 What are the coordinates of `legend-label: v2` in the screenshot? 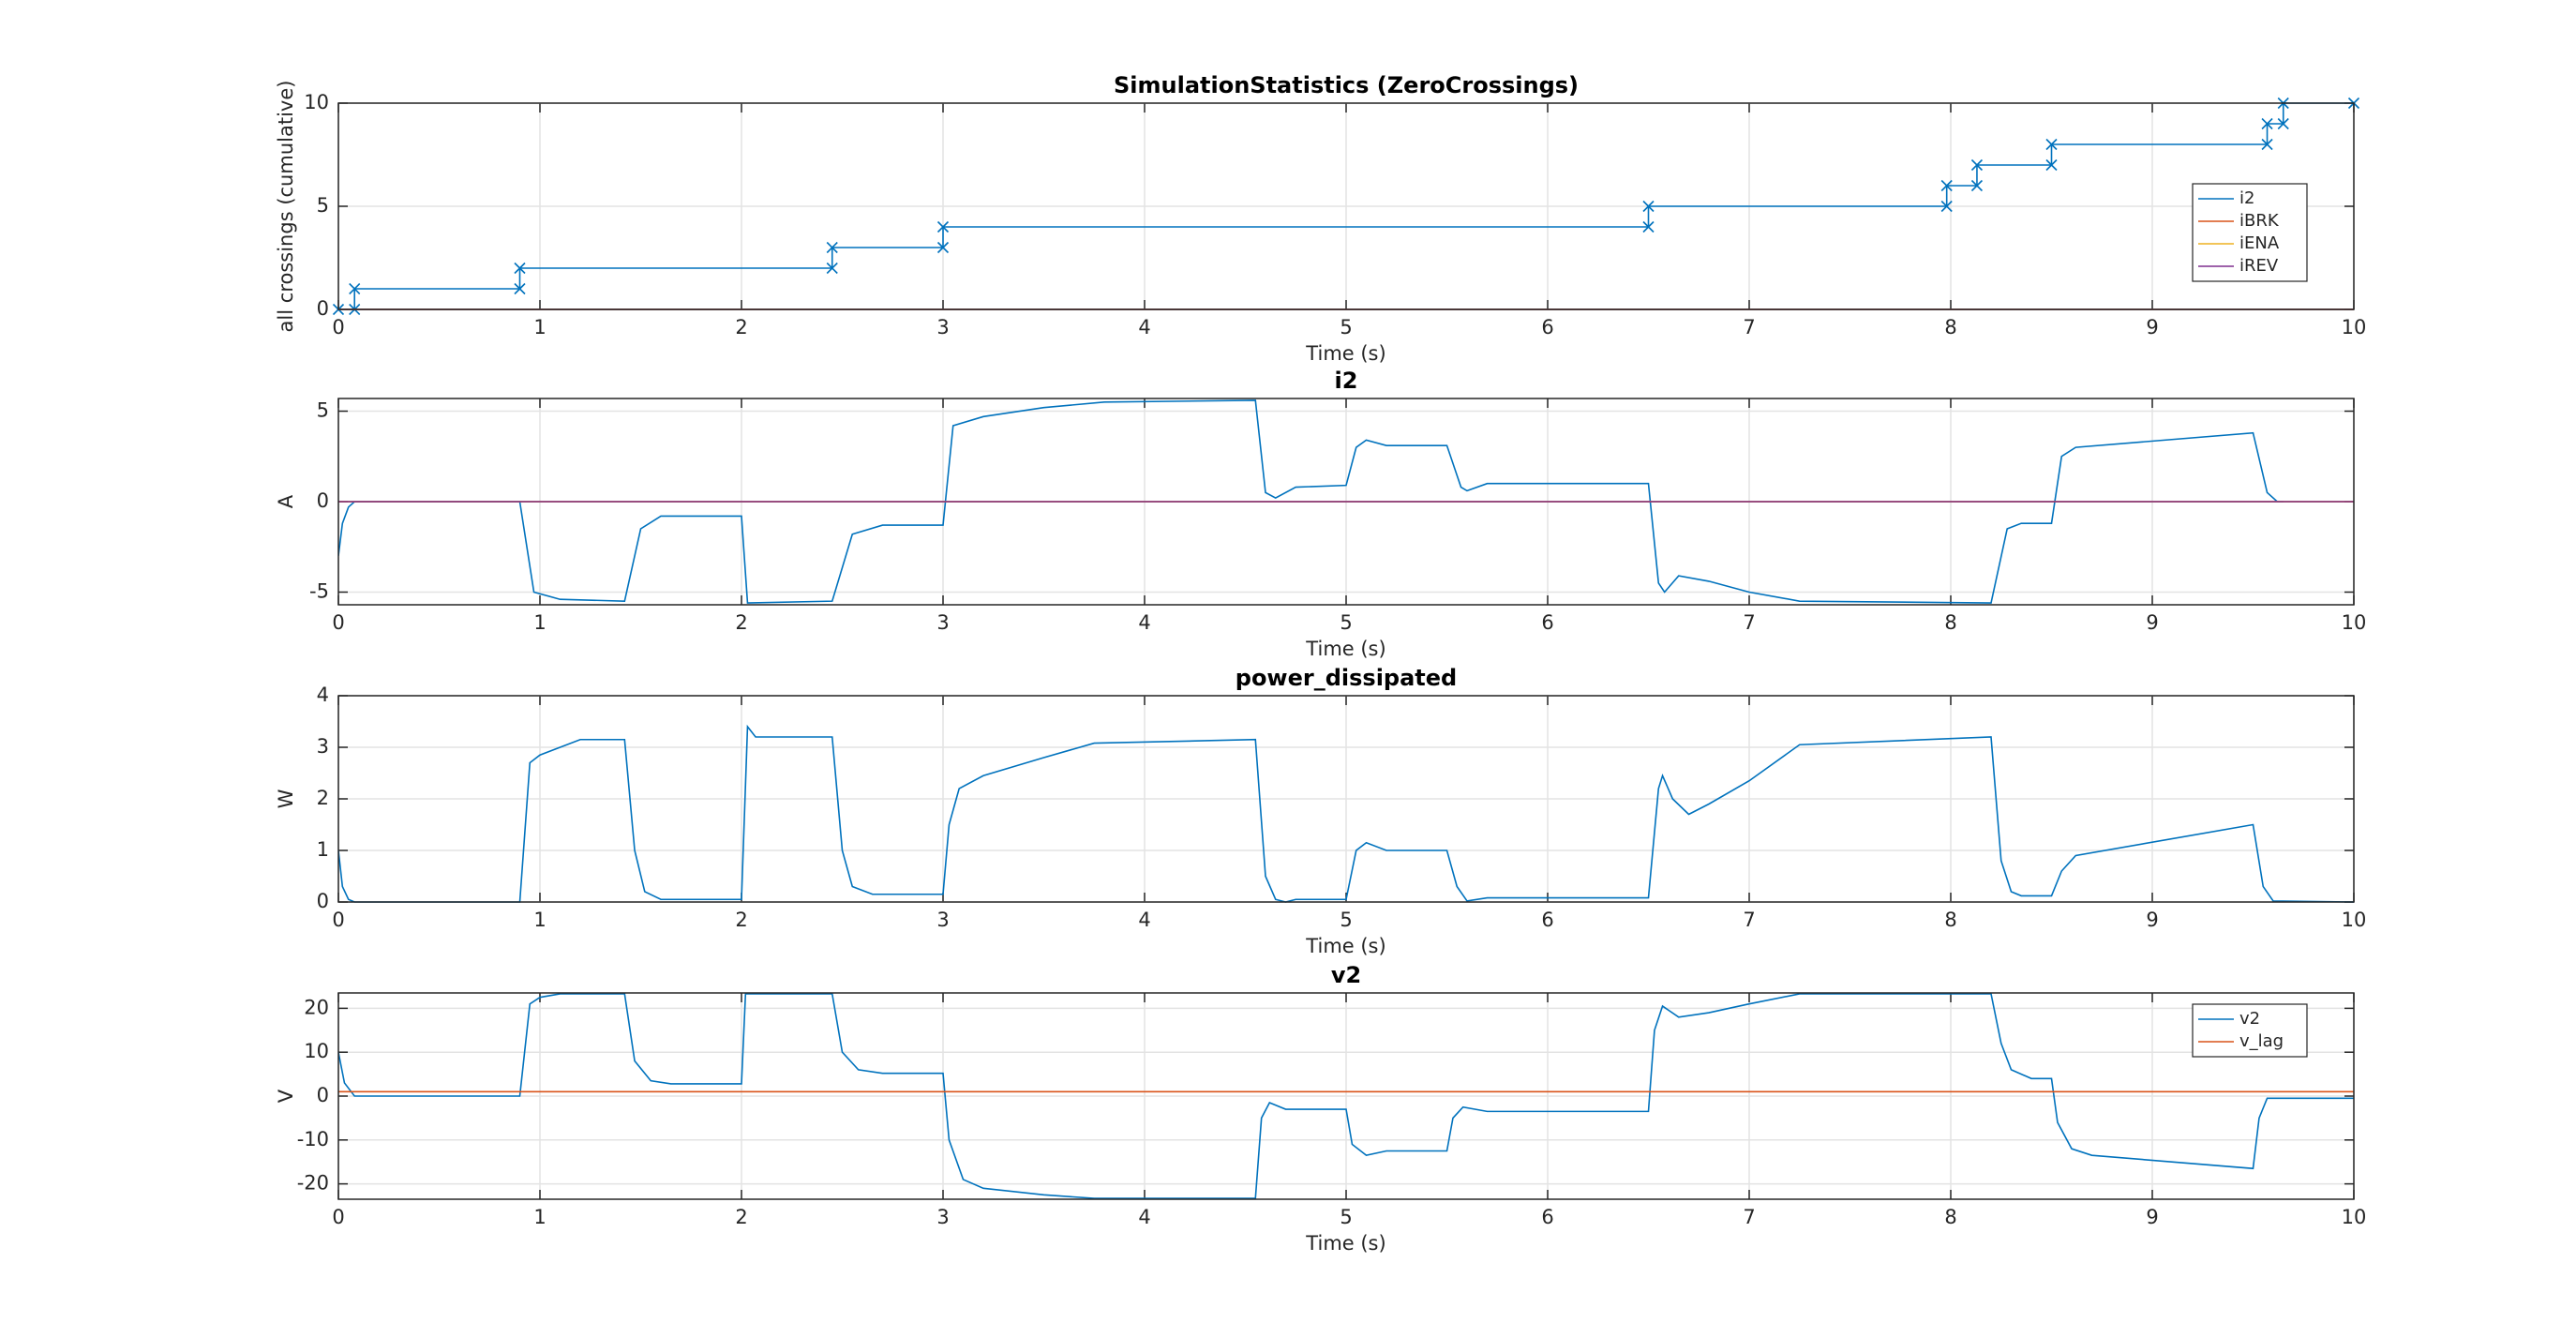 It's located at (2249, 1019).